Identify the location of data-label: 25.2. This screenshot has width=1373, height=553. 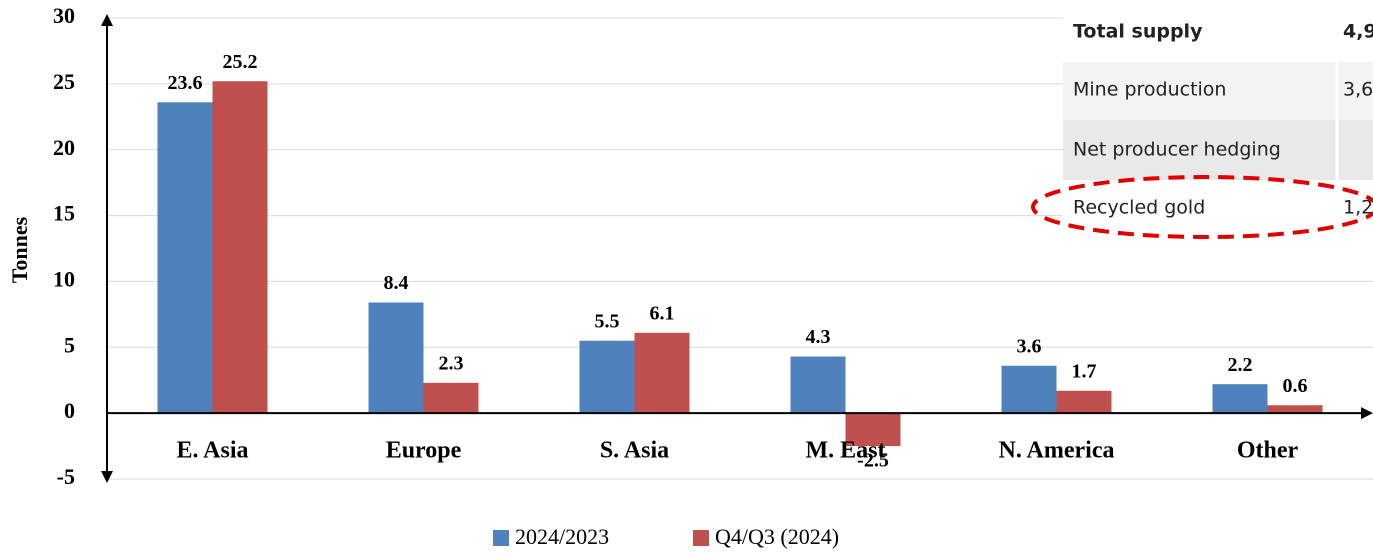
(240, 62).